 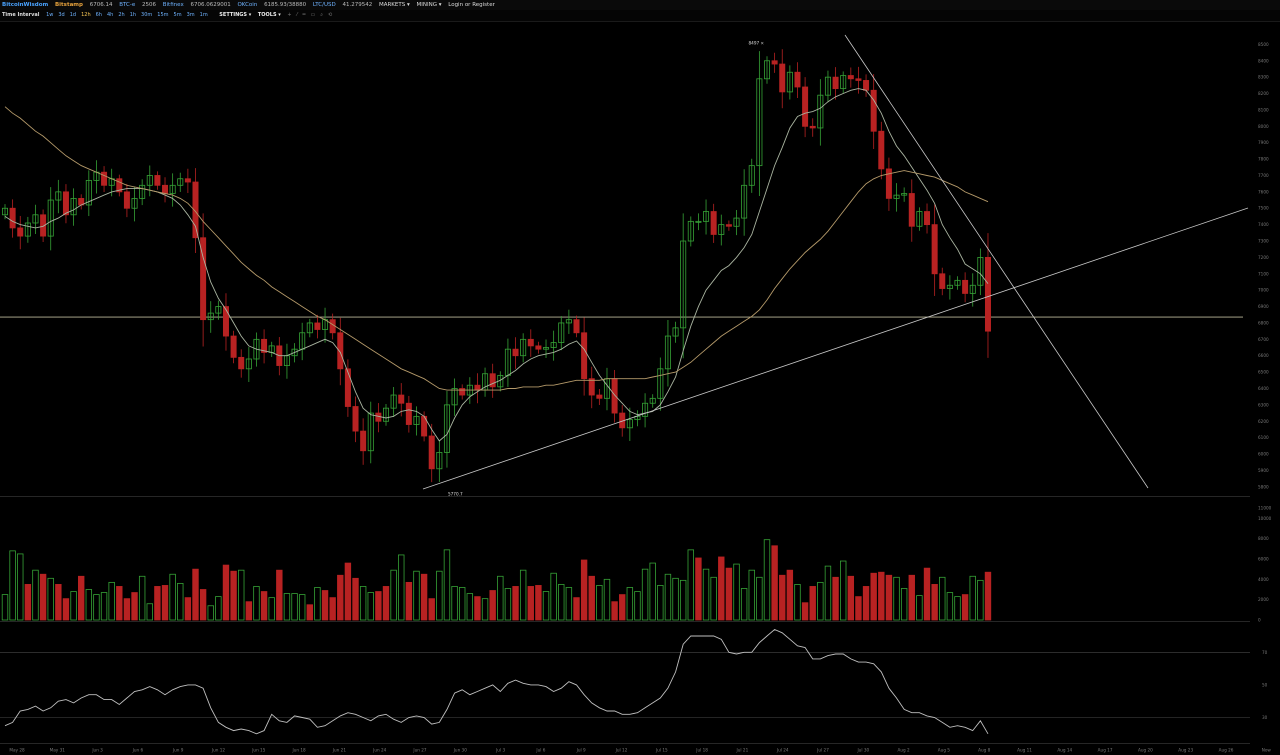 What do you see at coordinates (429, 5) in the screenshot?
I see `mining-menu: MINING ▾` at bounding box center [429, 5].